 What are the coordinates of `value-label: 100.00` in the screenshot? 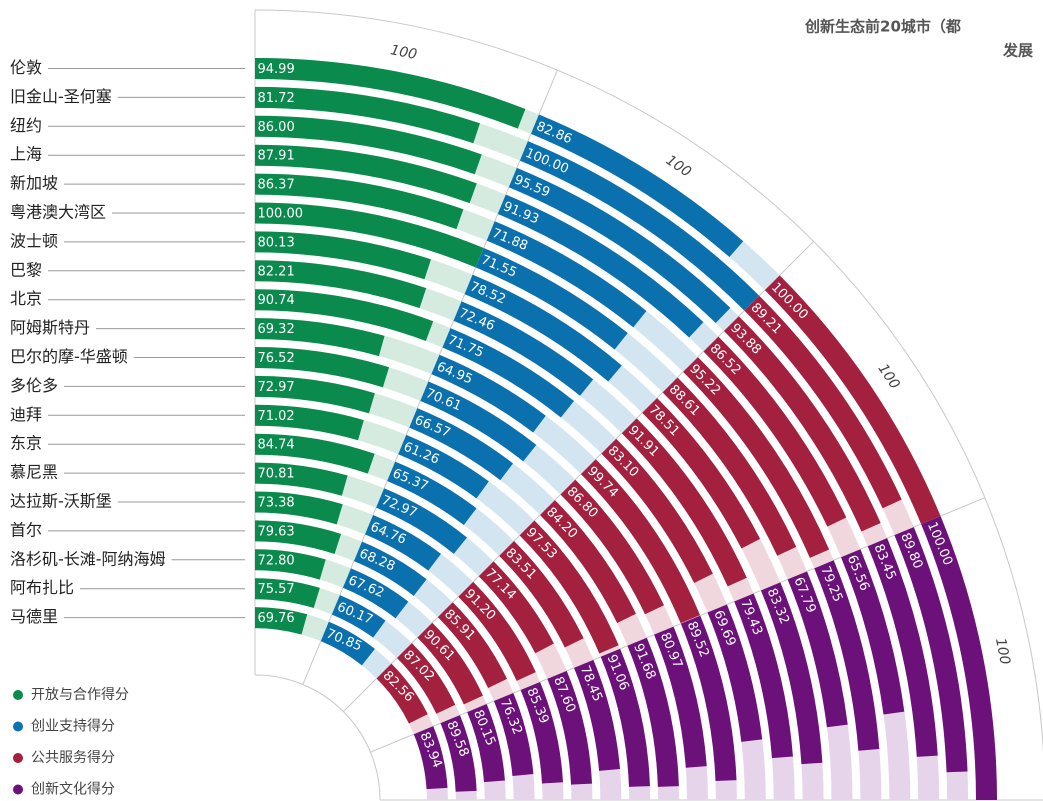 It's located at (281, 214).